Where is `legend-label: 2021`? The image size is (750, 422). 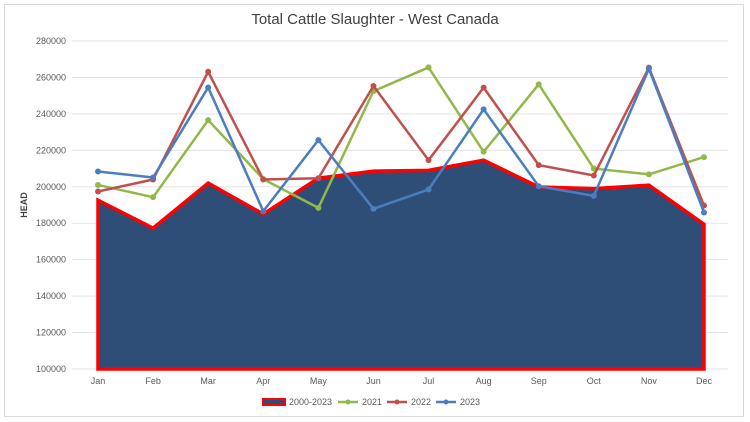
legend-label: 2021 is located at coordinates (372, 402).